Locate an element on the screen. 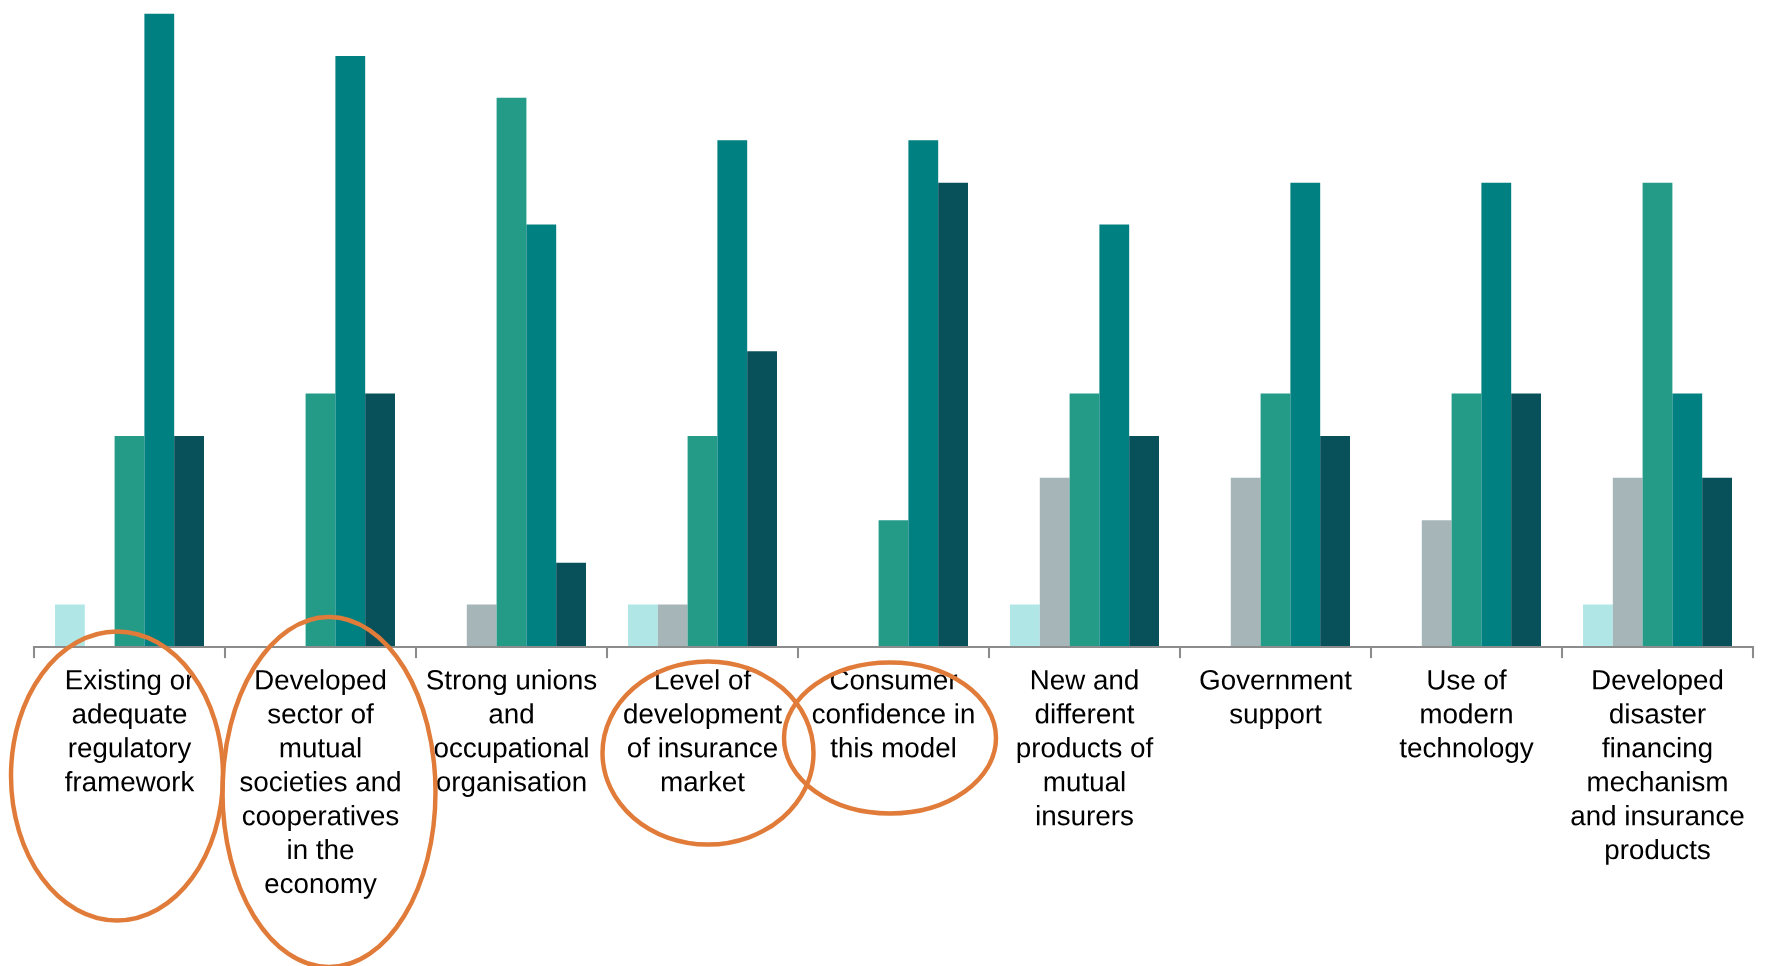 This screenshot has width=1768, height=966. x-tick-label: Level of development of insurance market is located at coordinates (703, 730).